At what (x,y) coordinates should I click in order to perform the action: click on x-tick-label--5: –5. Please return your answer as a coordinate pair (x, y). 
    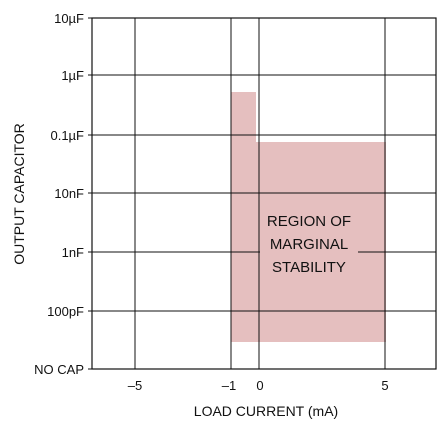
    Looking at the image, I should click on (135, 385).